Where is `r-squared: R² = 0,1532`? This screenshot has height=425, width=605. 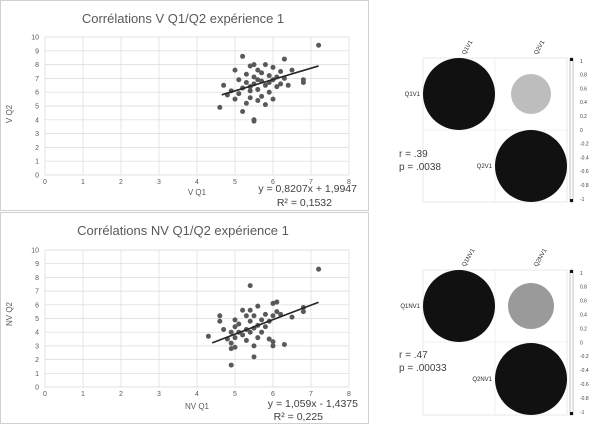 r-squared: R² = 0,1532 is located at coordinates (304, 203).